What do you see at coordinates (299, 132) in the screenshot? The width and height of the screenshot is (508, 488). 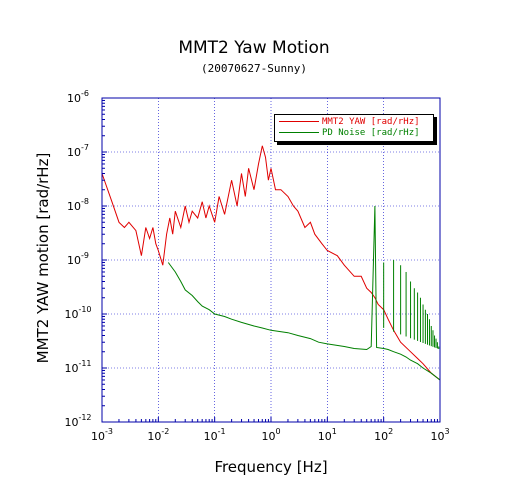 I see `legend-swatch-pd-noise` at bounding box center [299, 132].